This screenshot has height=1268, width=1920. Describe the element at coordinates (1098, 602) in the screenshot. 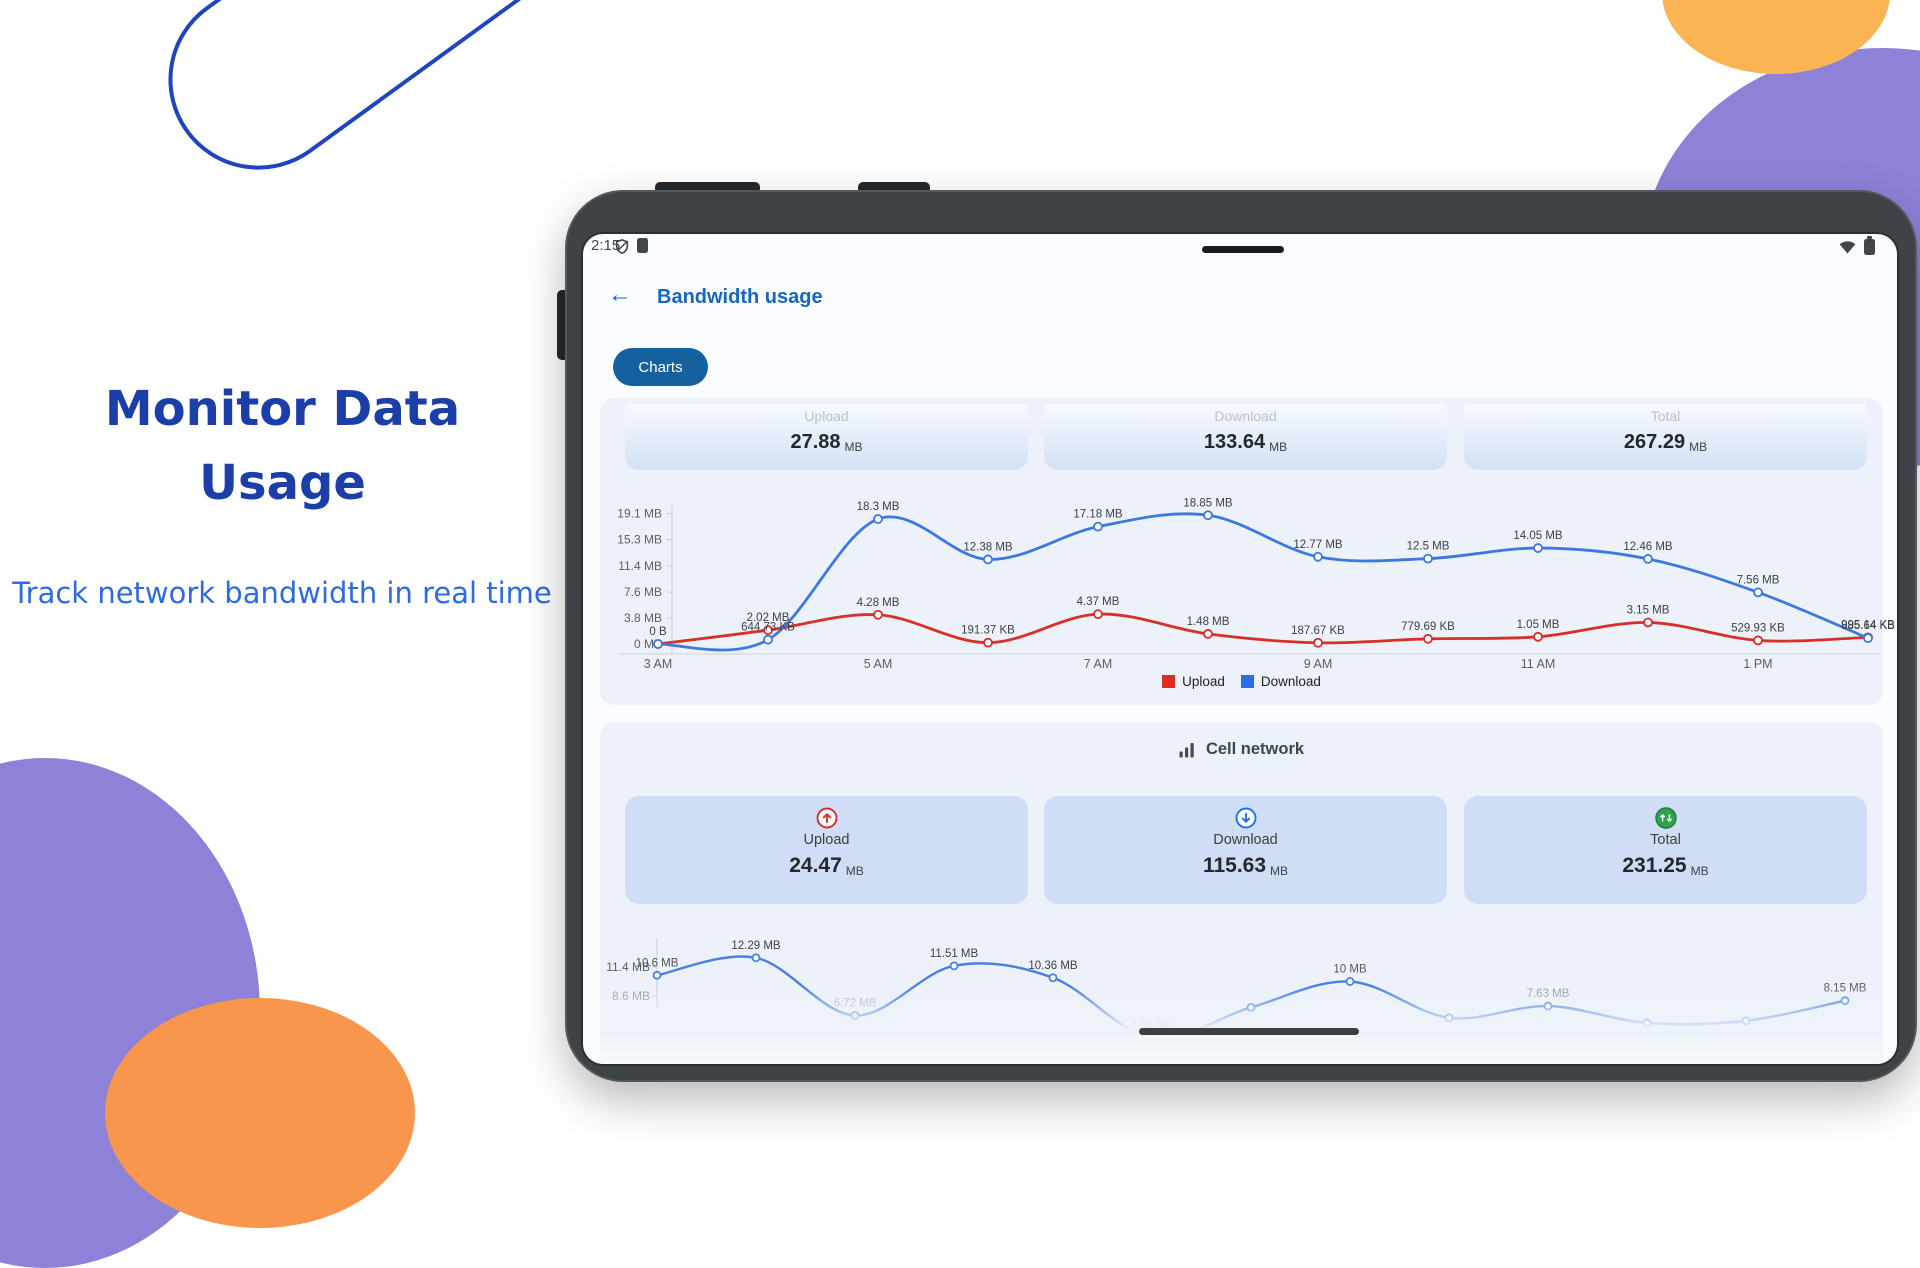

I see `svg-text: 4.37 MB` at that location.